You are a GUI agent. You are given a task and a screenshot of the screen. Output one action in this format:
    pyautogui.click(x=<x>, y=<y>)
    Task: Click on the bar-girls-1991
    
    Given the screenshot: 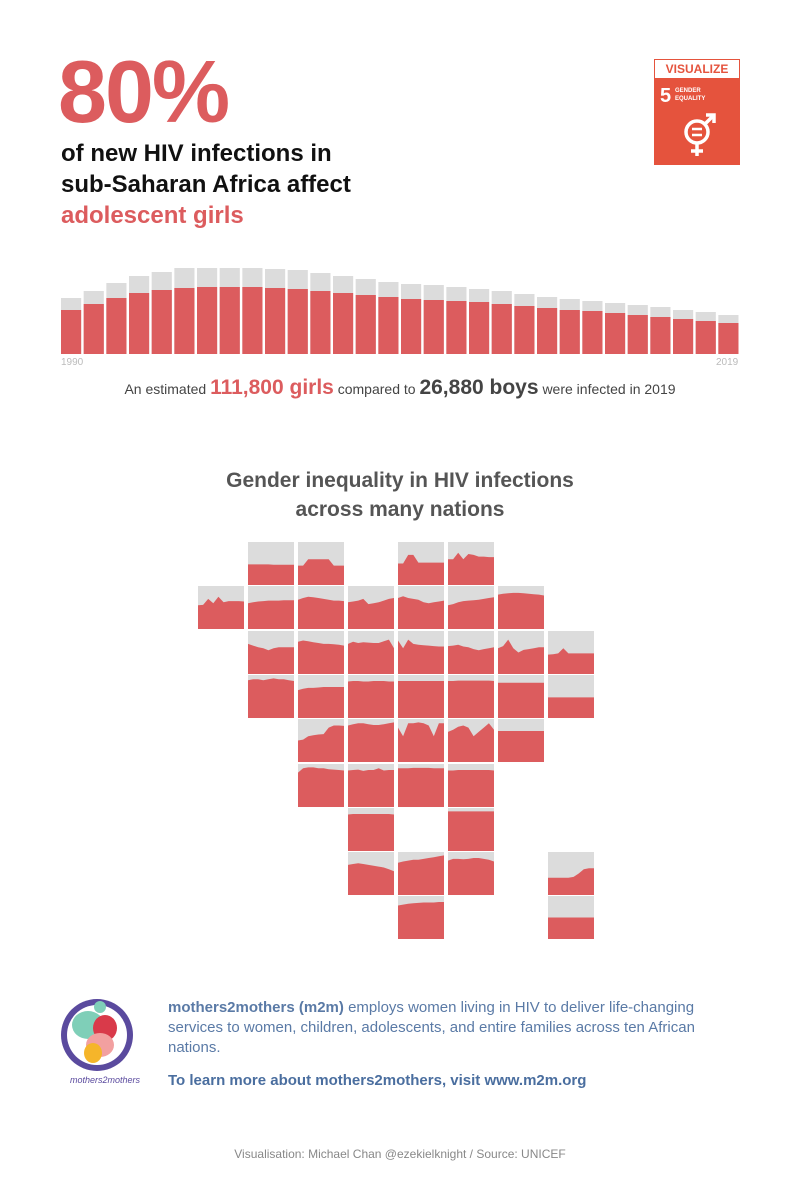 What is the action you would take?
    pyautogui.click(x=93, y=329)
    